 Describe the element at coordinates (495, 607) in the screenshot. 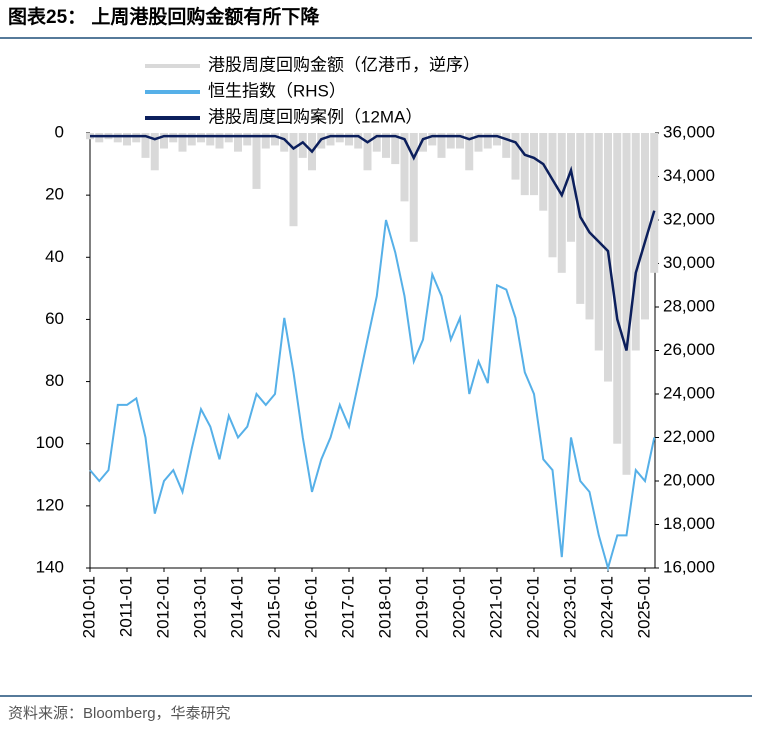

I see `x-tick-label: 2021-01` at that location.